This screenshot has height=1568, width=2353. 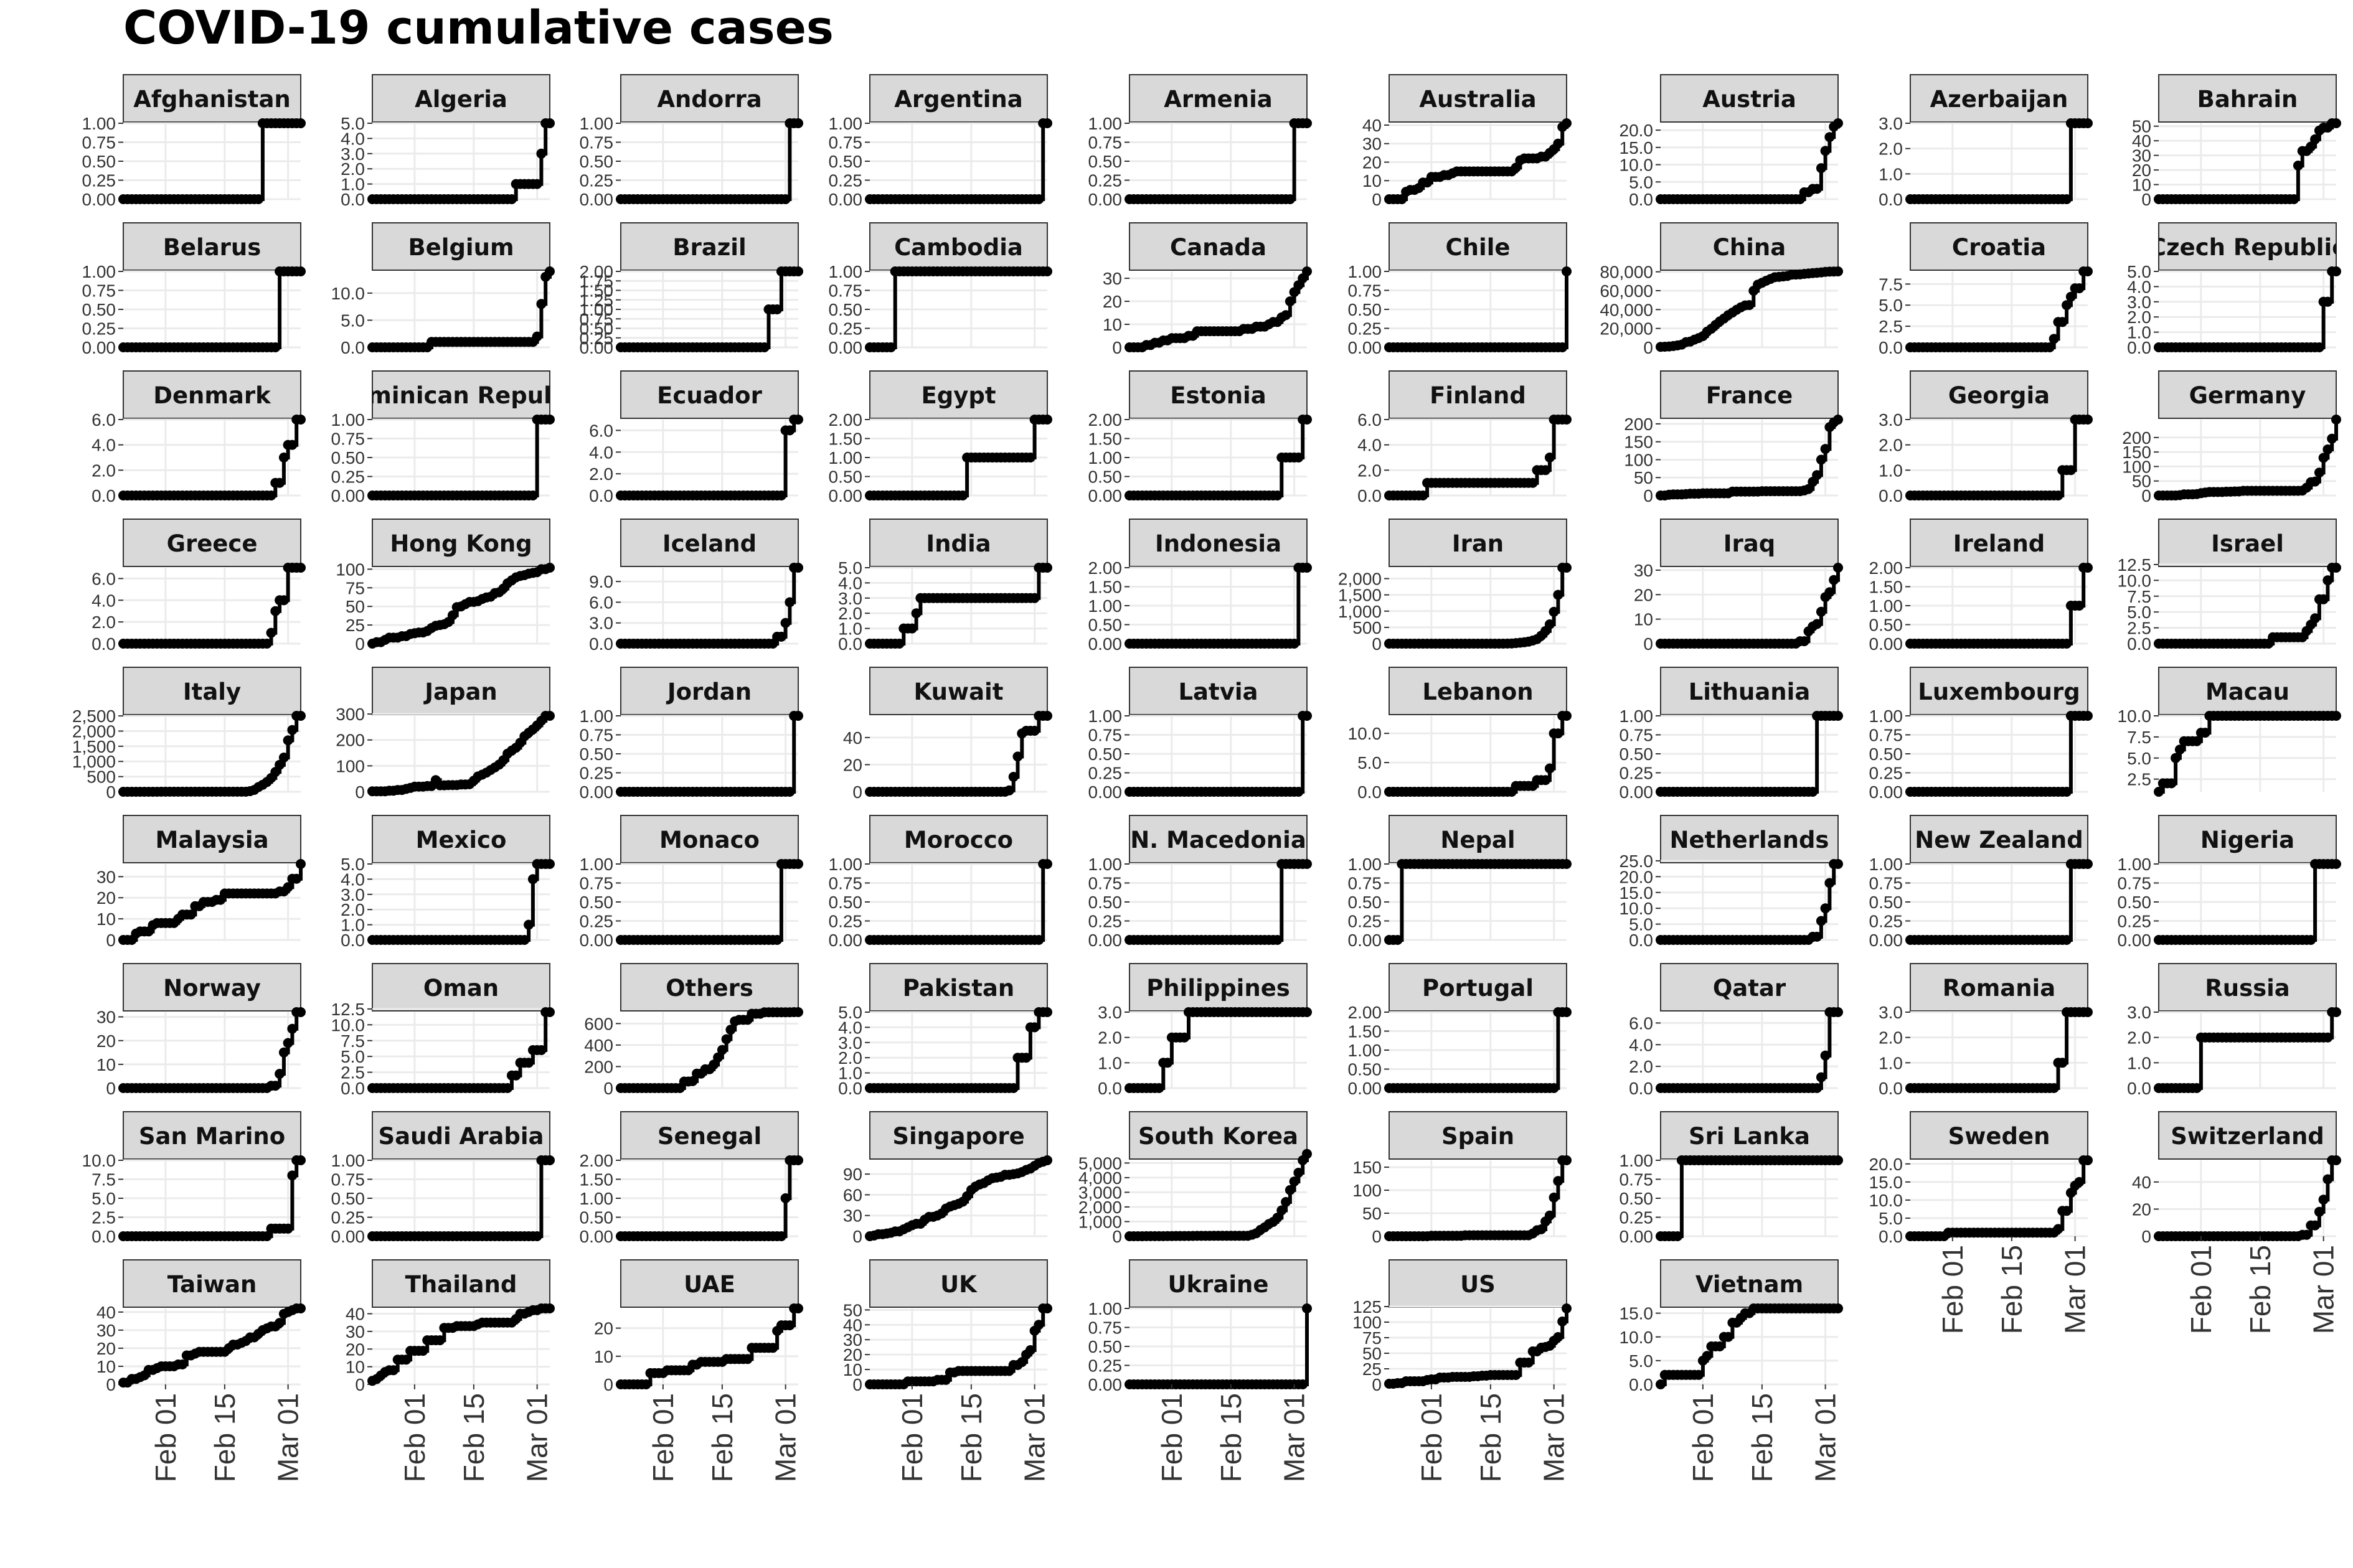 I want to click on facet-strip-label: Sri Lanka, so click(x=1749, y=1136).